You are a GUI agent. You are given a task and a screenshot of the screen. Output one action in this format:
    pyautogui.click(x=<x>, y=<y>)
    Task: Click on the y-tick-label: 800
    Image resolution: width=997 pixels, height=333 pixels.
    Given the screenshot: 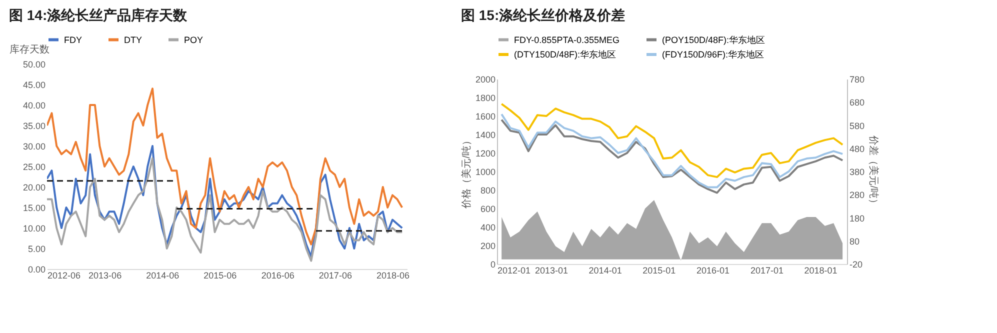 What is the action you would take?
    pyautogui.click(x=488, y=191)
    